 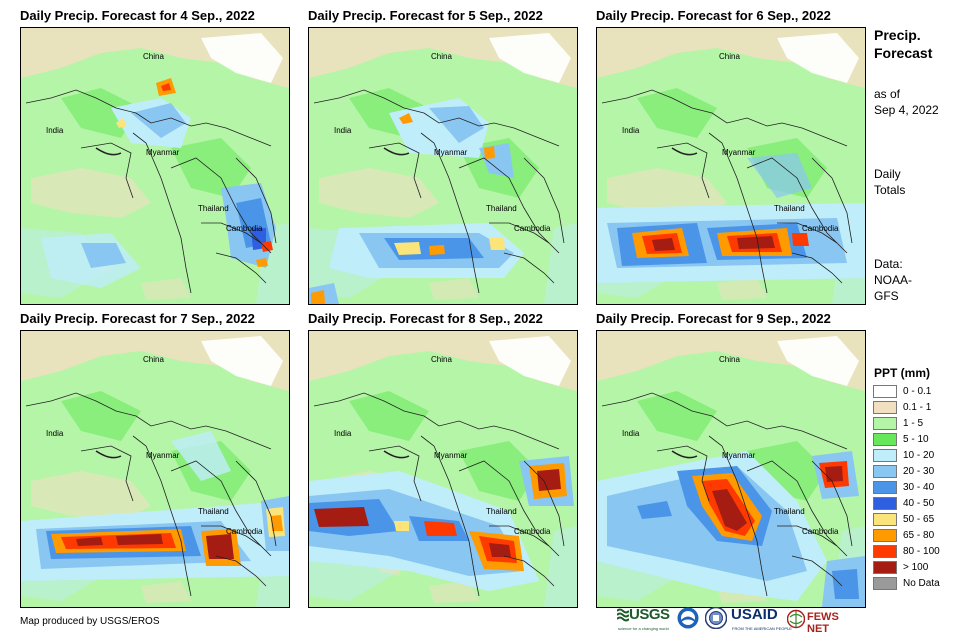 I want to click on fewsnet-globe-icon, so click(x=796, y=619).